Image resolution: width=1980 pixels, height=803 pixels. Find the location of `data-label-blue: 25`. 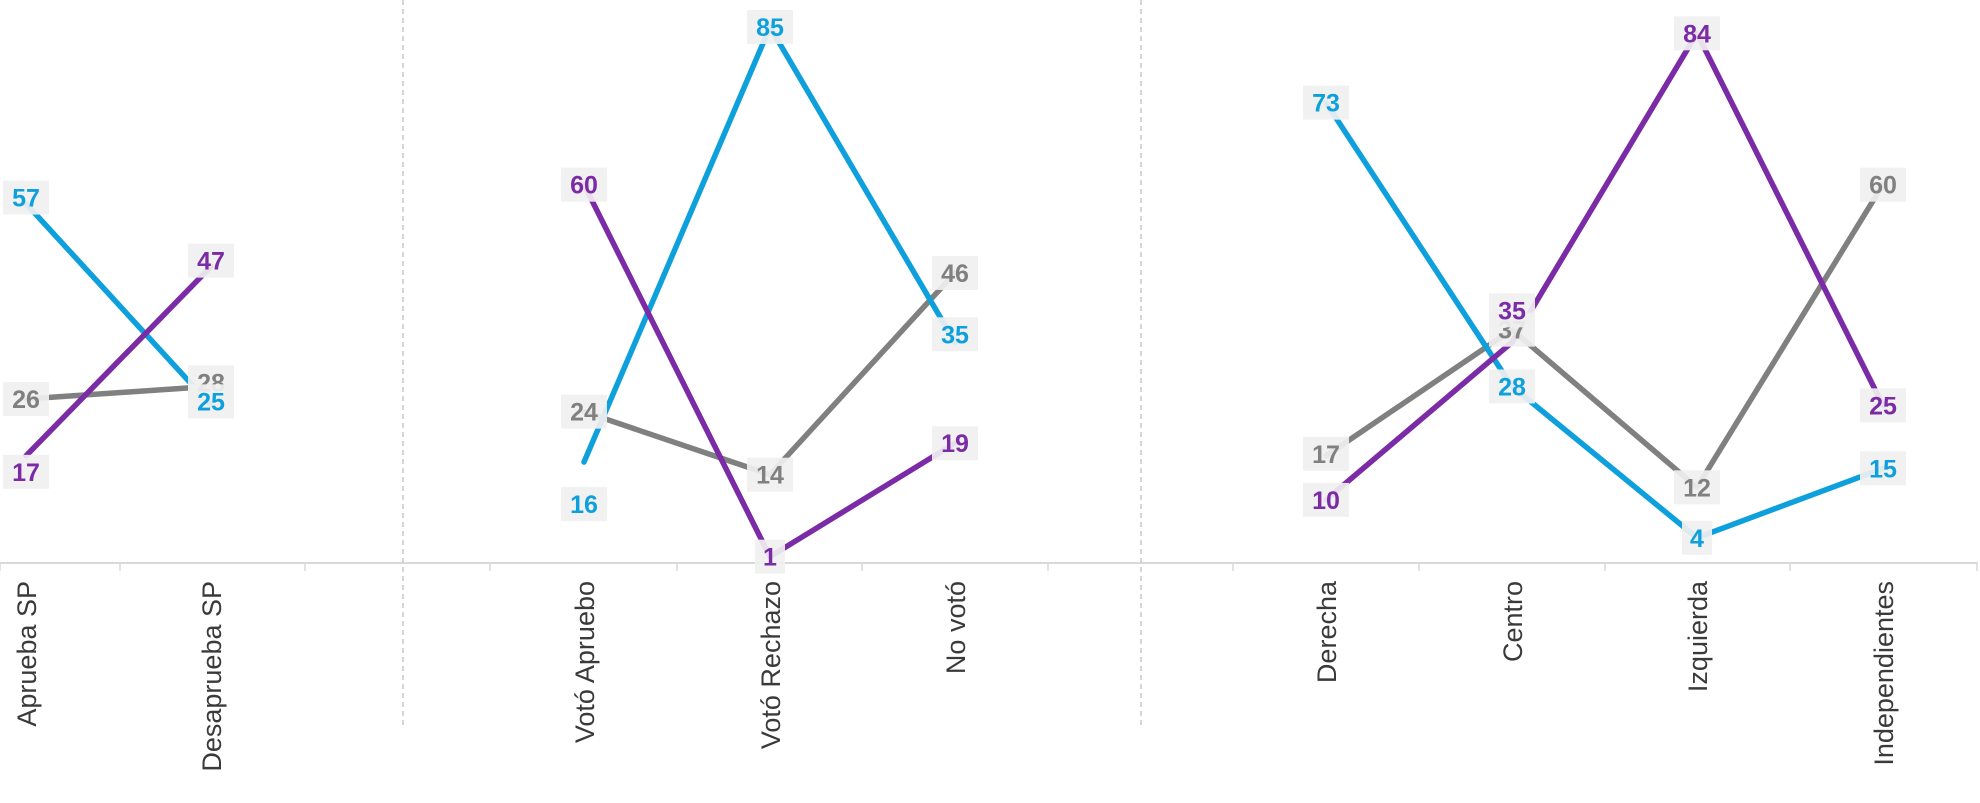

data-label-blue: 25 is located at coordinates (211, 402).